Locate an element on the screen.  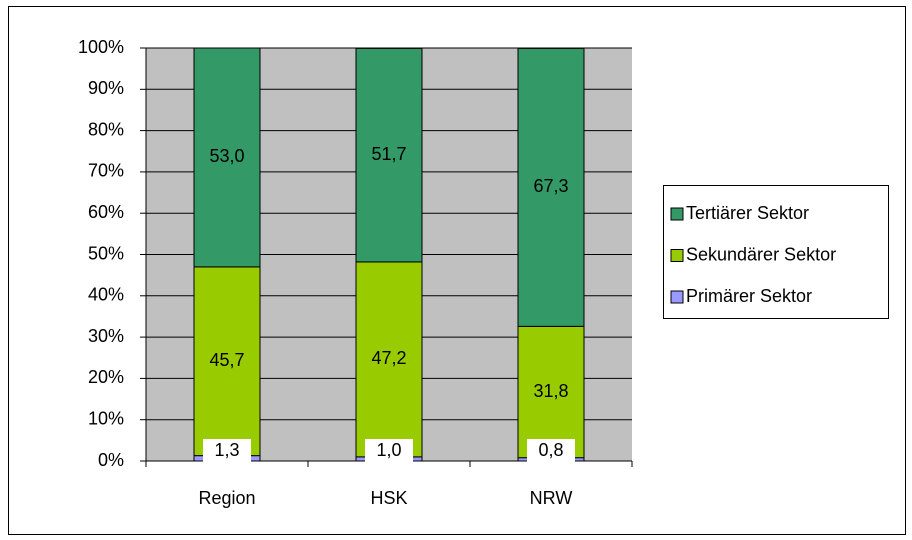
data-label: 53,0 is located at coordinates (226, 156).